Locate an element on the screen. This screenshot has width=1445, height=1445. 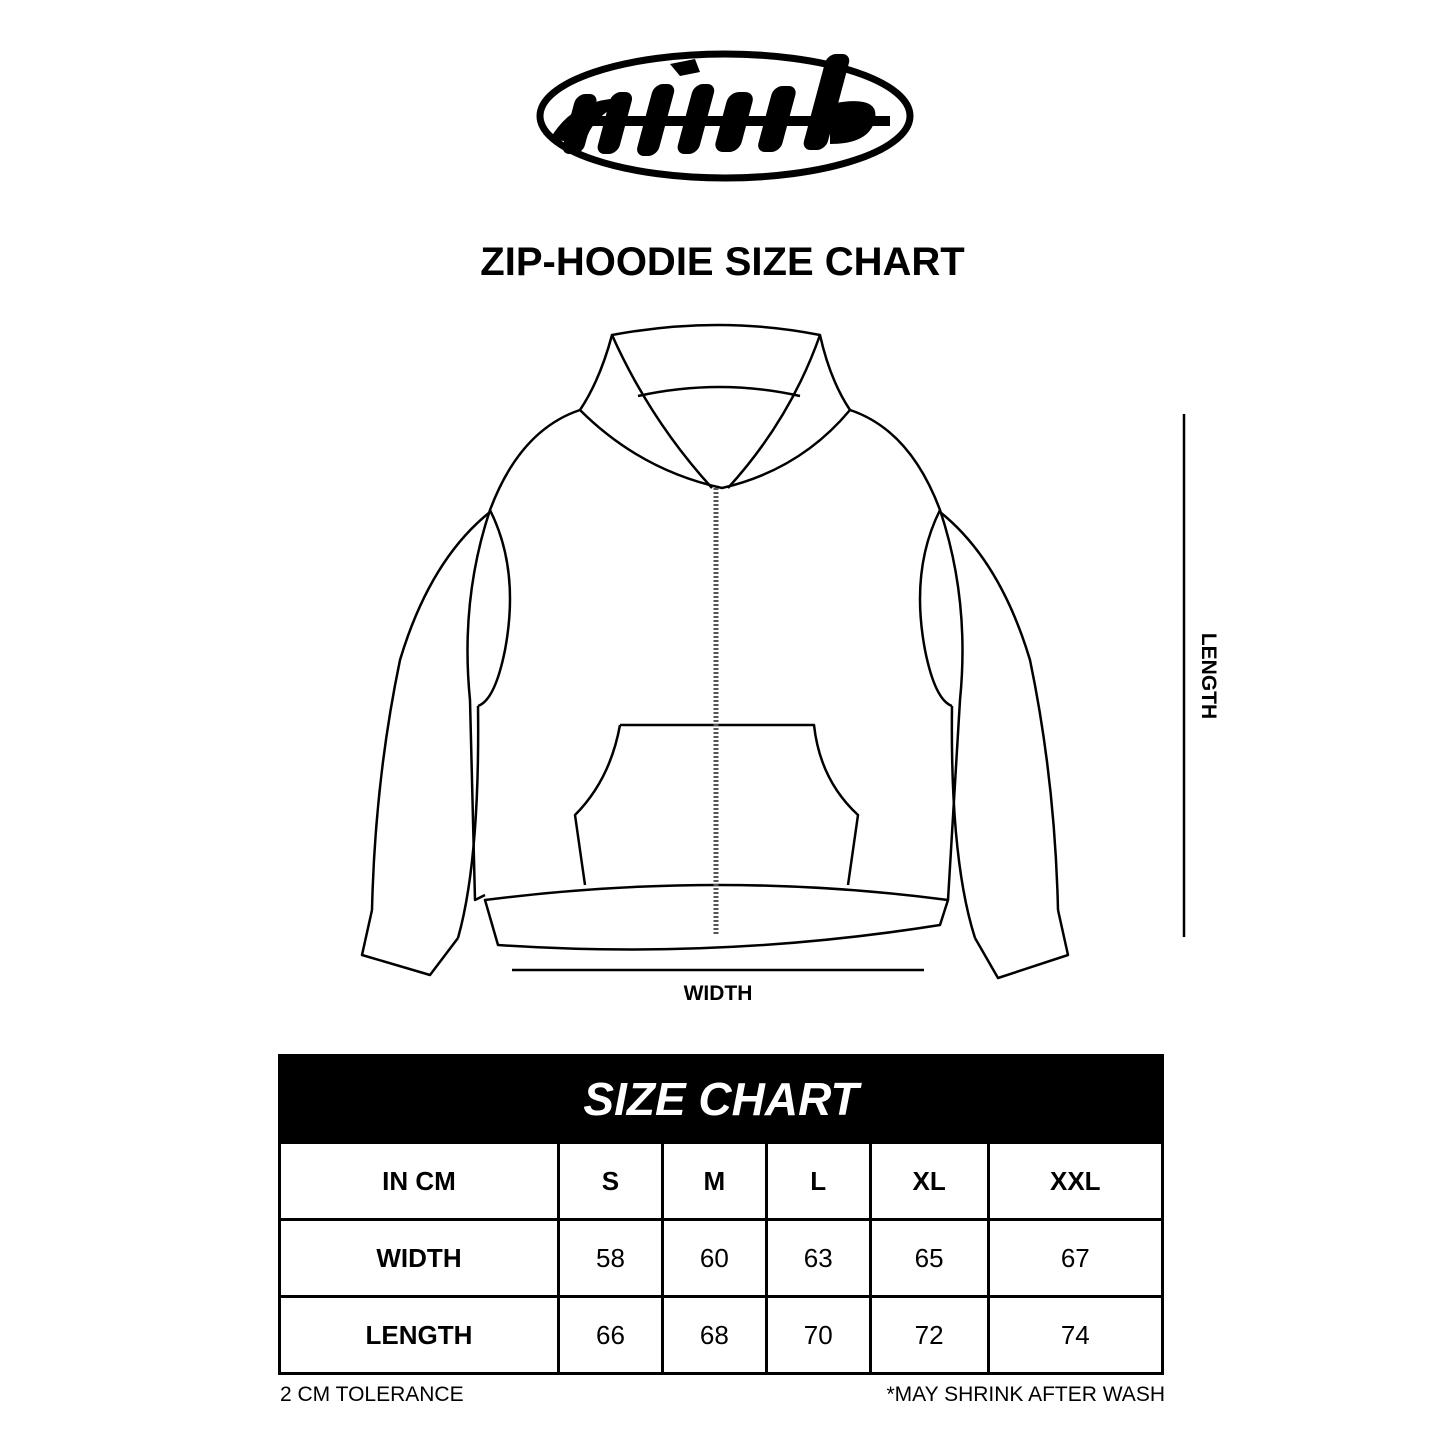
unit-label: IN CM is located at coordinates (419, 1181).